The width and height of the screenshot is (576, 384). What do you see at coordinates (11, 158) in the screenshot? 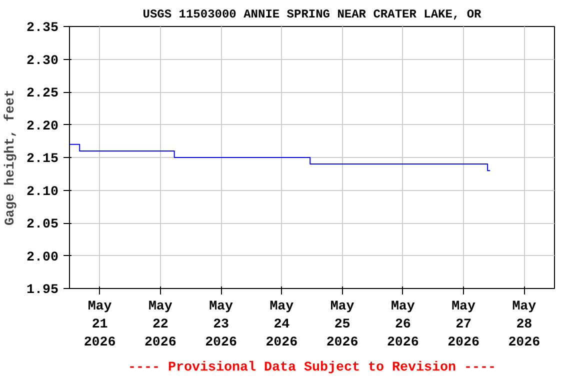
I see `y-axis-title: Gage height, feet` at bounding box center [11, 158].